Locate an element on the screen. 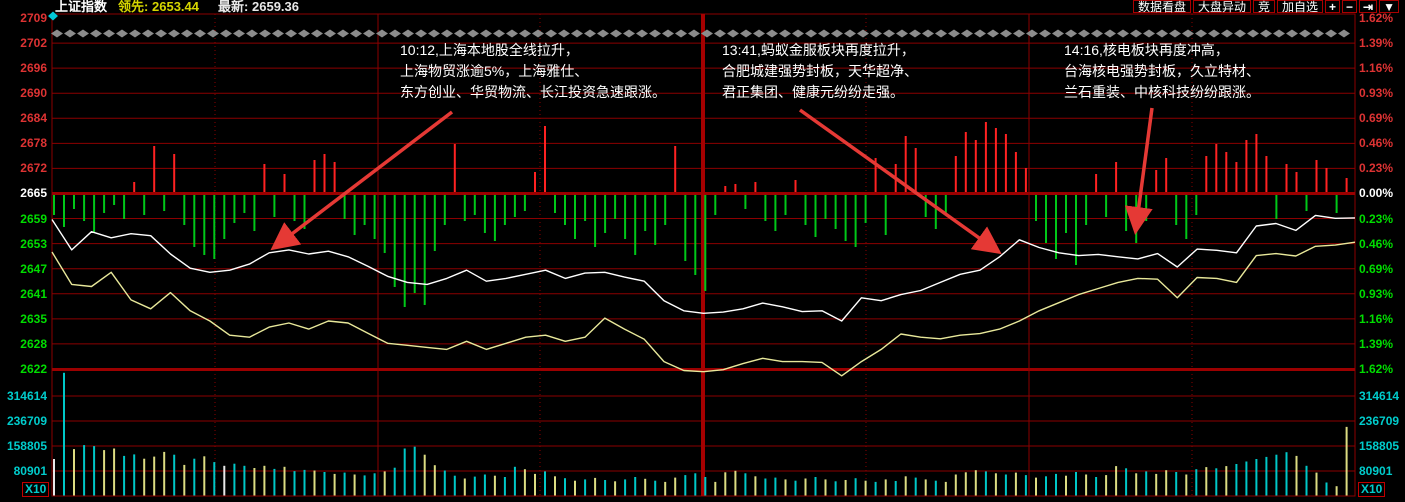  market-moves-button: 大盘异动 is located at coordinates (1221, 6).